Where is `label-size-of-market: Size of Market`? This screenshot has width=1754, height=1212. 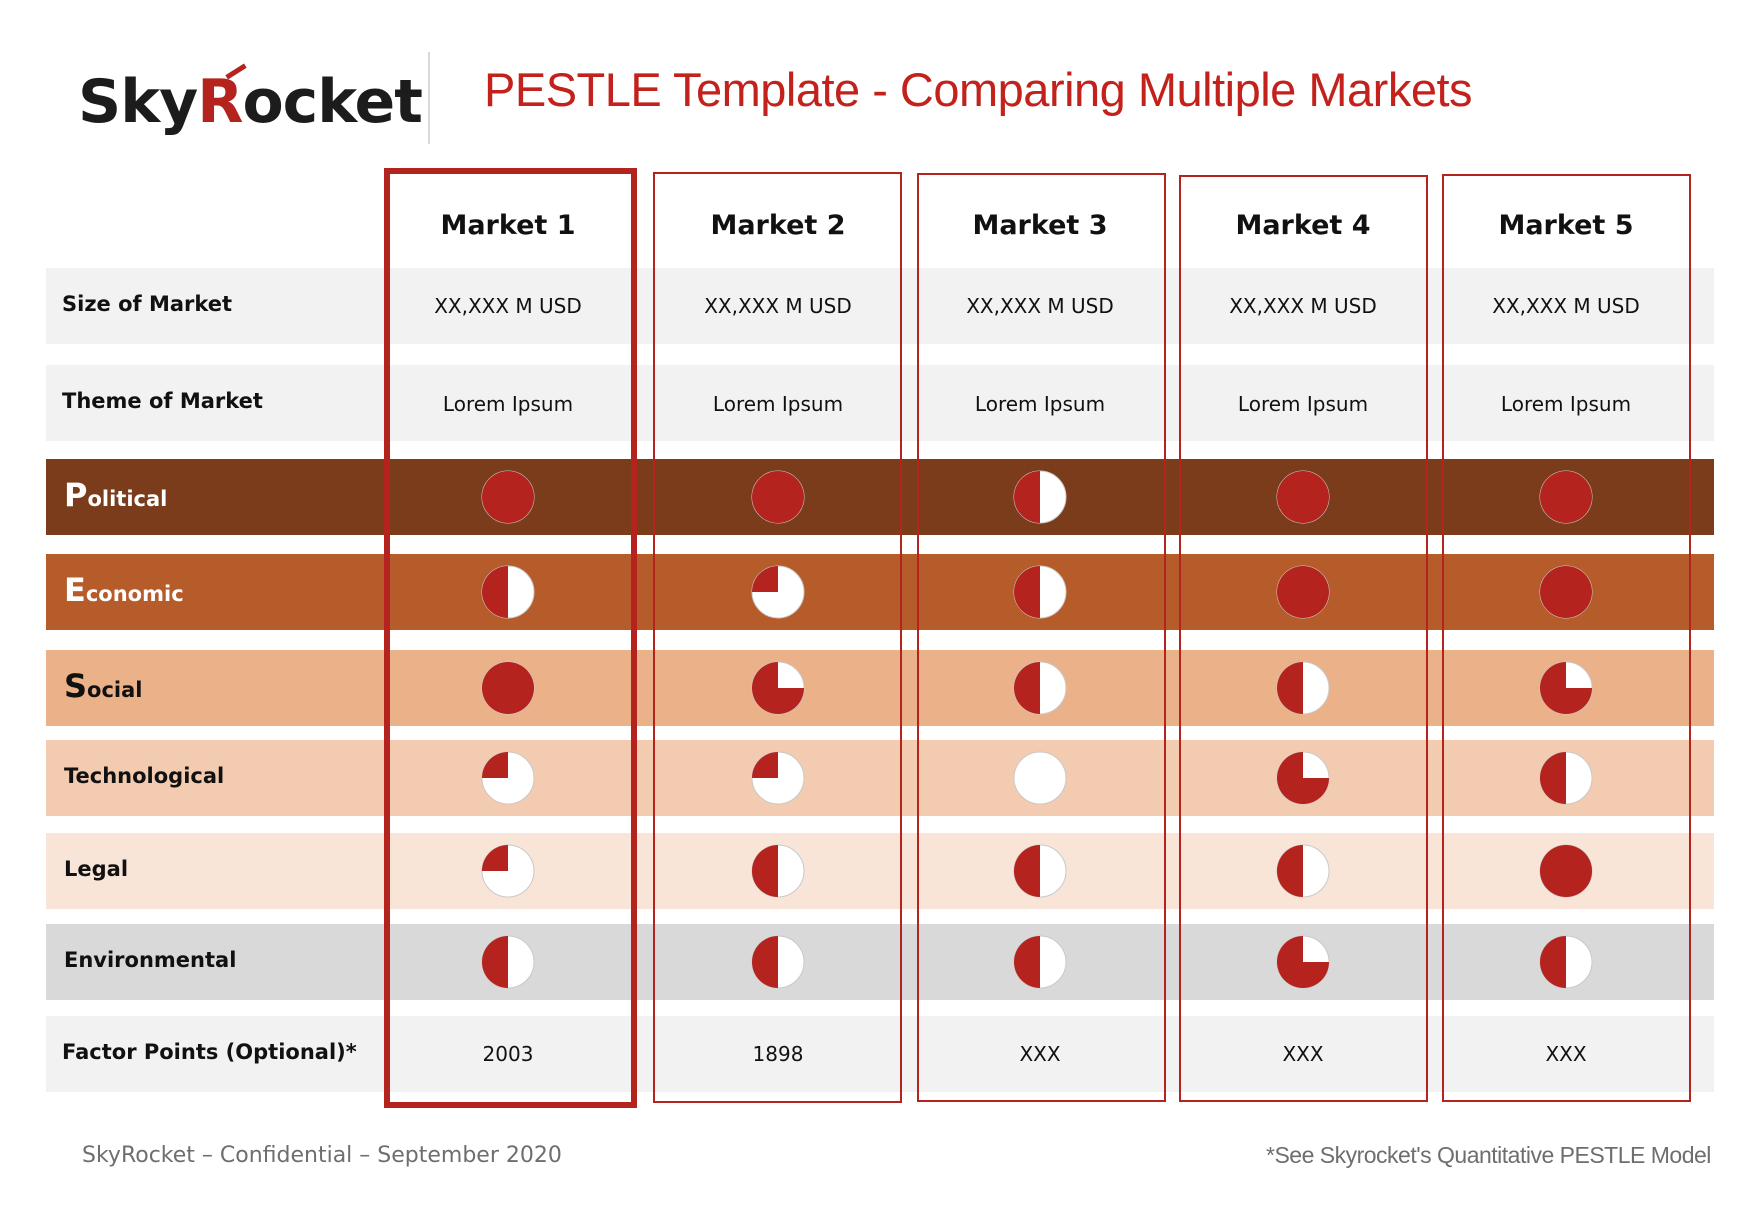
label-size-of-market: Size of Market is located at coordinates (147, 304).